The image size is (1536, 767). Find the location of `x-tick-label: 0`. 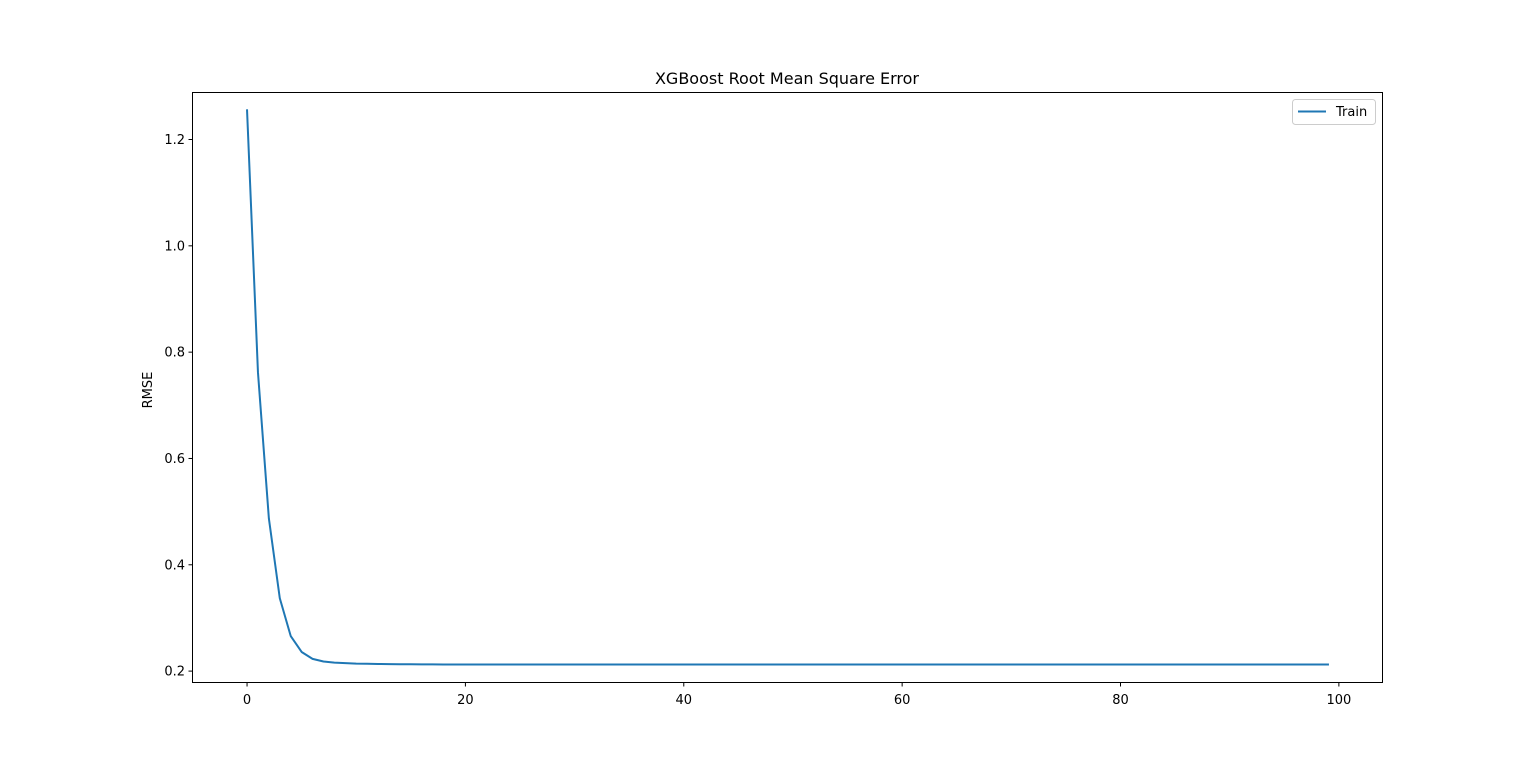

x-tick-label: 0 is located at coordinates (247, 700).